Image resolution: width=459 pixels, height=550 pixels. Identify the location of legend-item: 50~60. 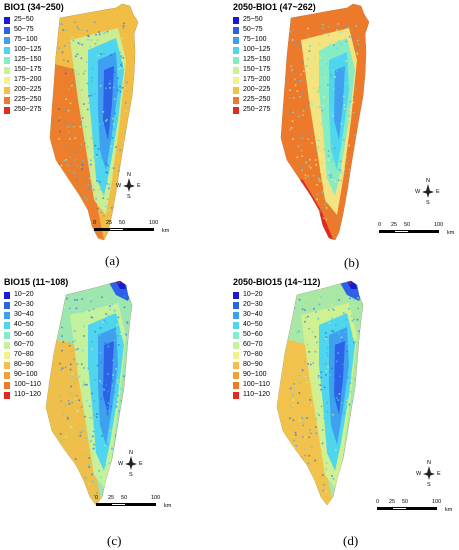
(22, 335).